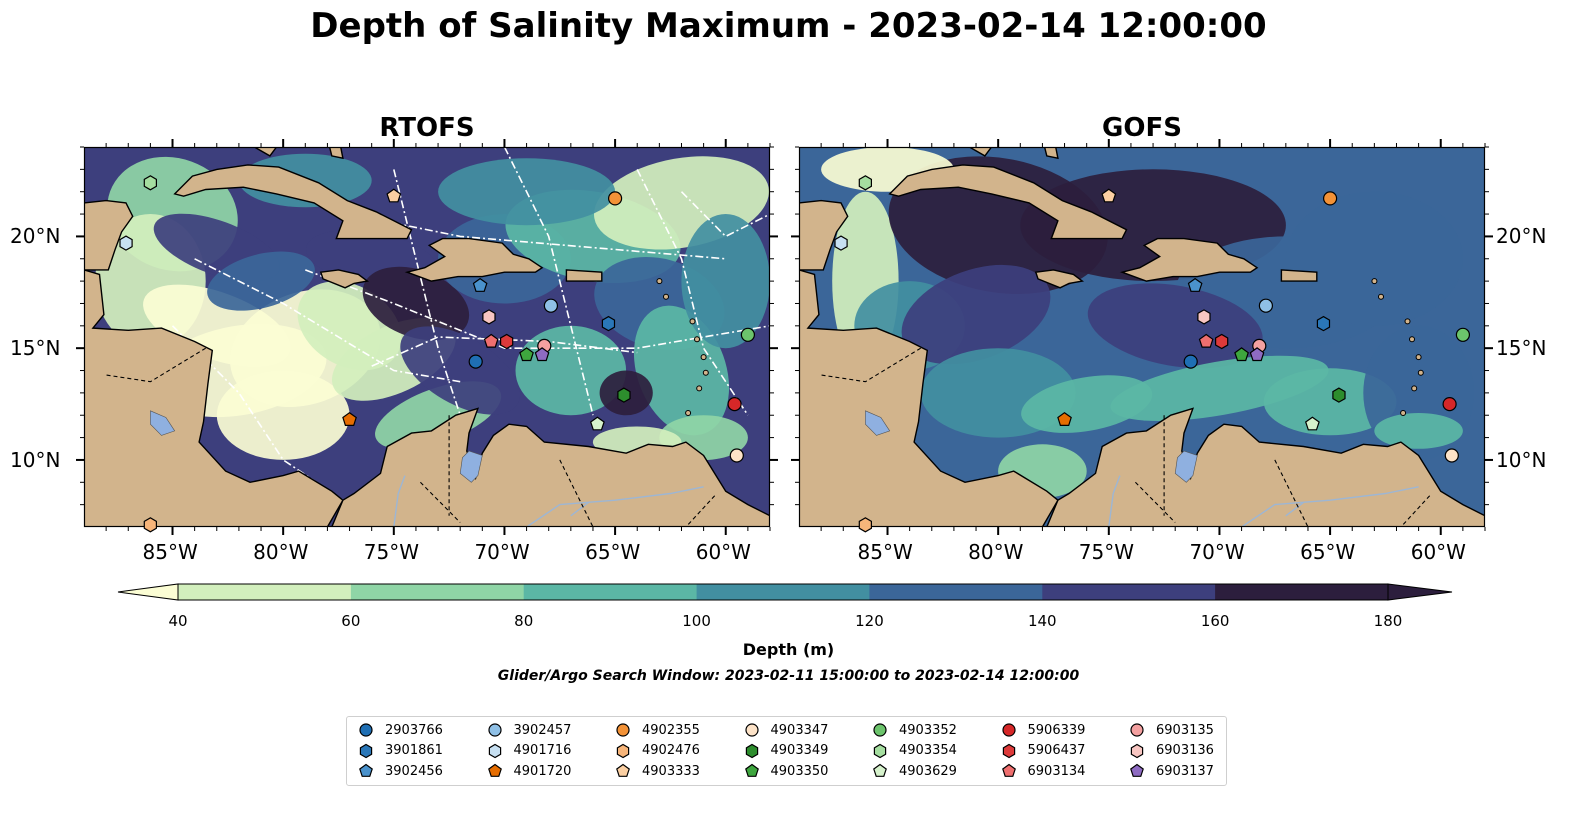  Describe the element at coordinates (928, 771) in the screenshot. I see `legend-label: 4903629` at that location.